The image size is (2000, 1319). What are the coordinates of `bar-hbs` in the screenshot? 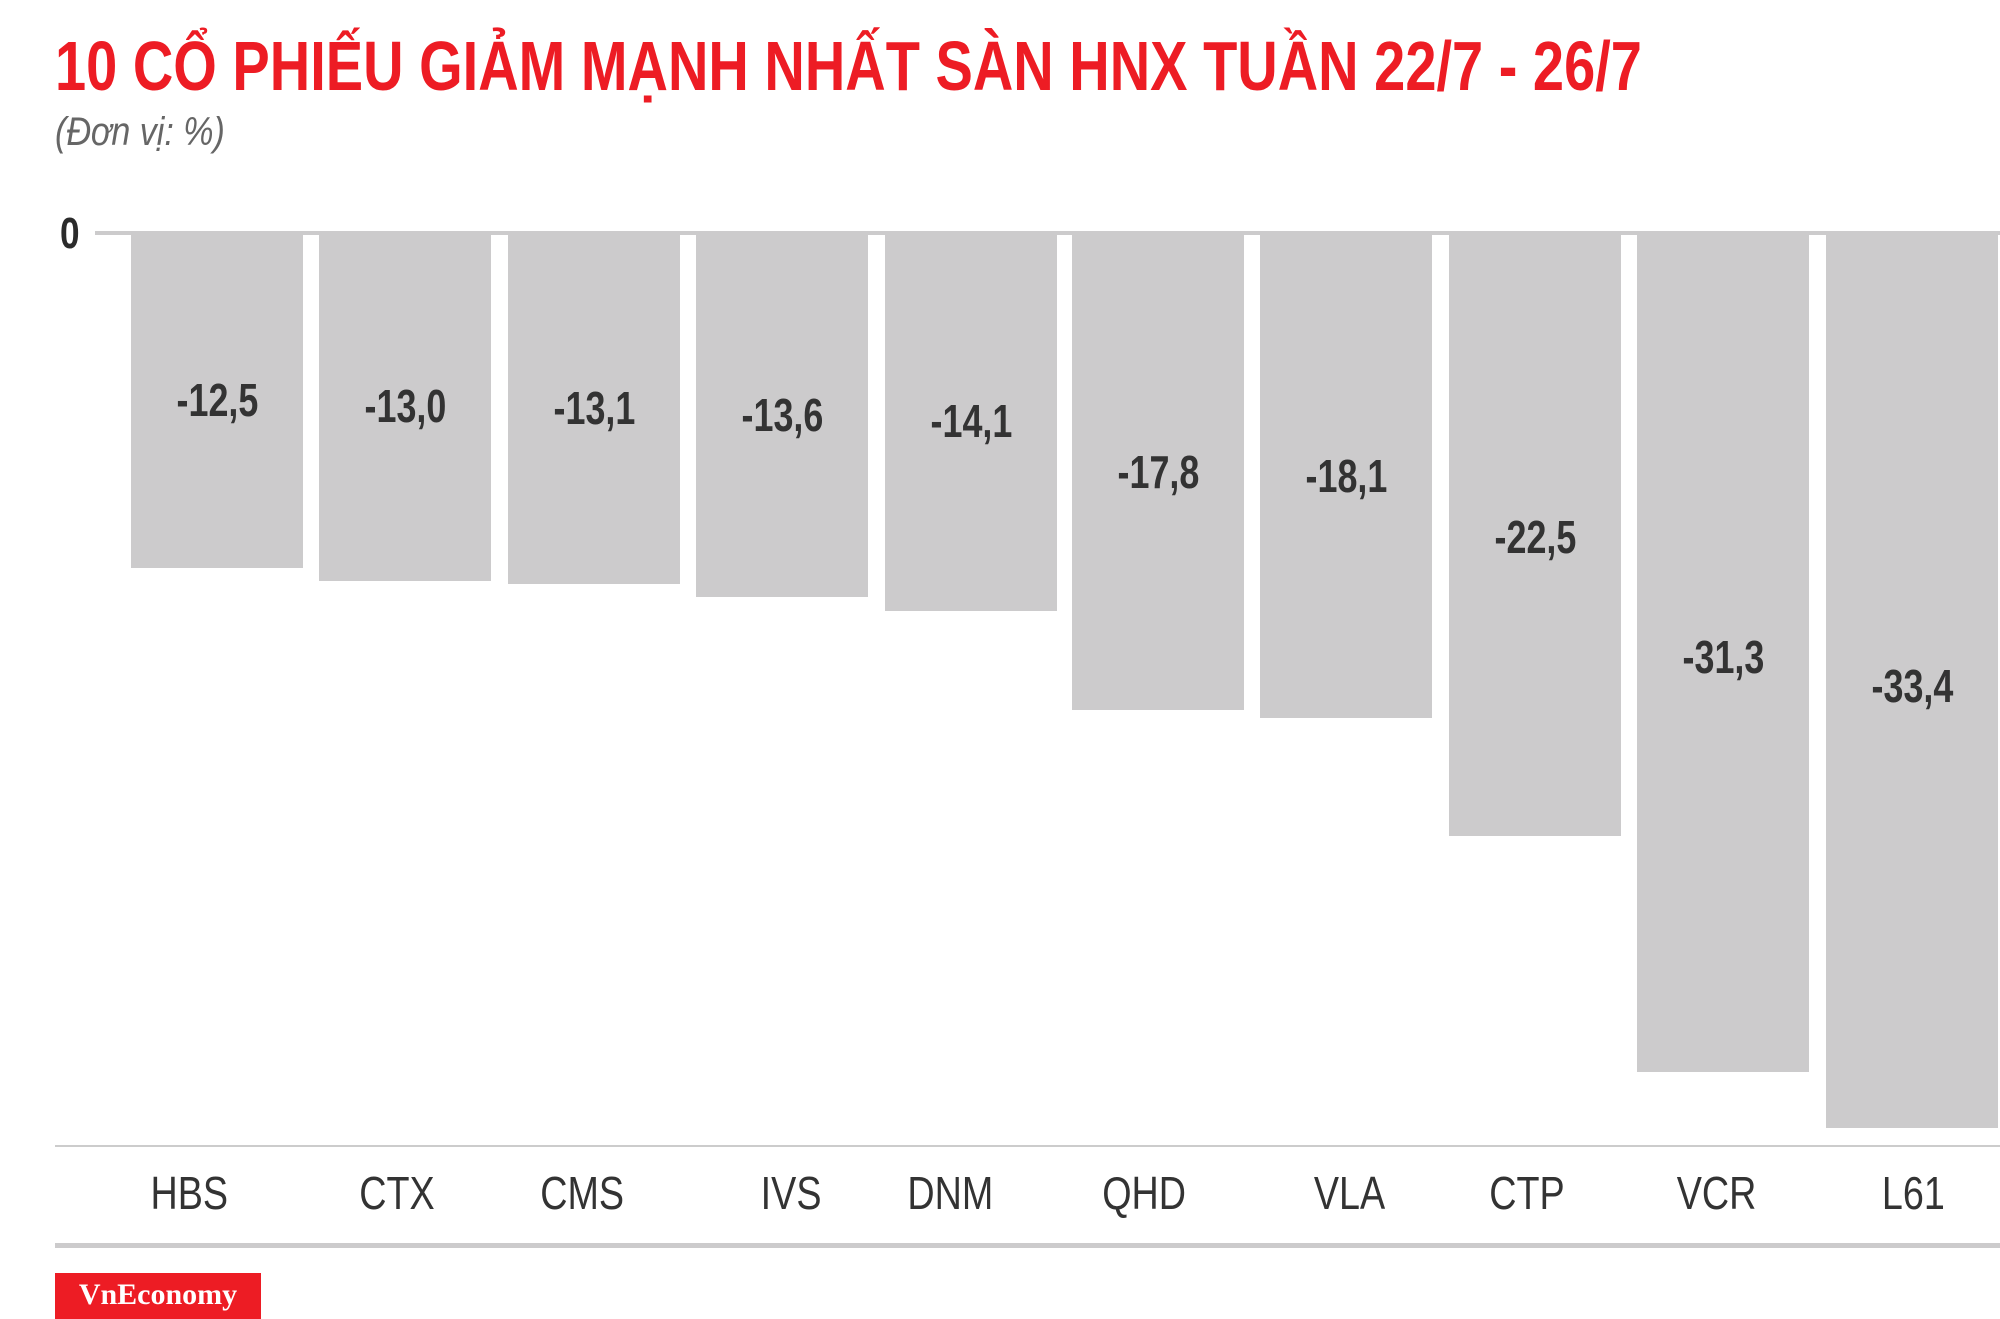 It's located at (217, 400).